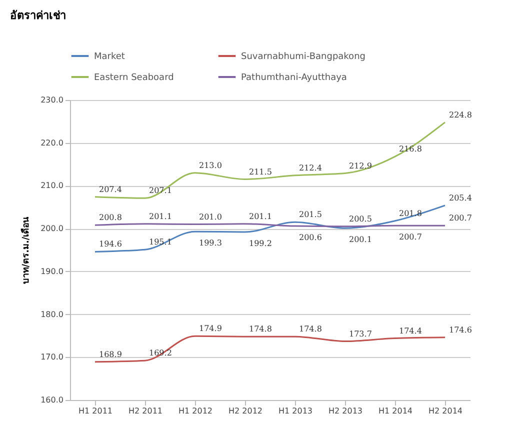  I want to click on legend-label: Suvarnabhumi-Bangpakong, so click(303, 57).